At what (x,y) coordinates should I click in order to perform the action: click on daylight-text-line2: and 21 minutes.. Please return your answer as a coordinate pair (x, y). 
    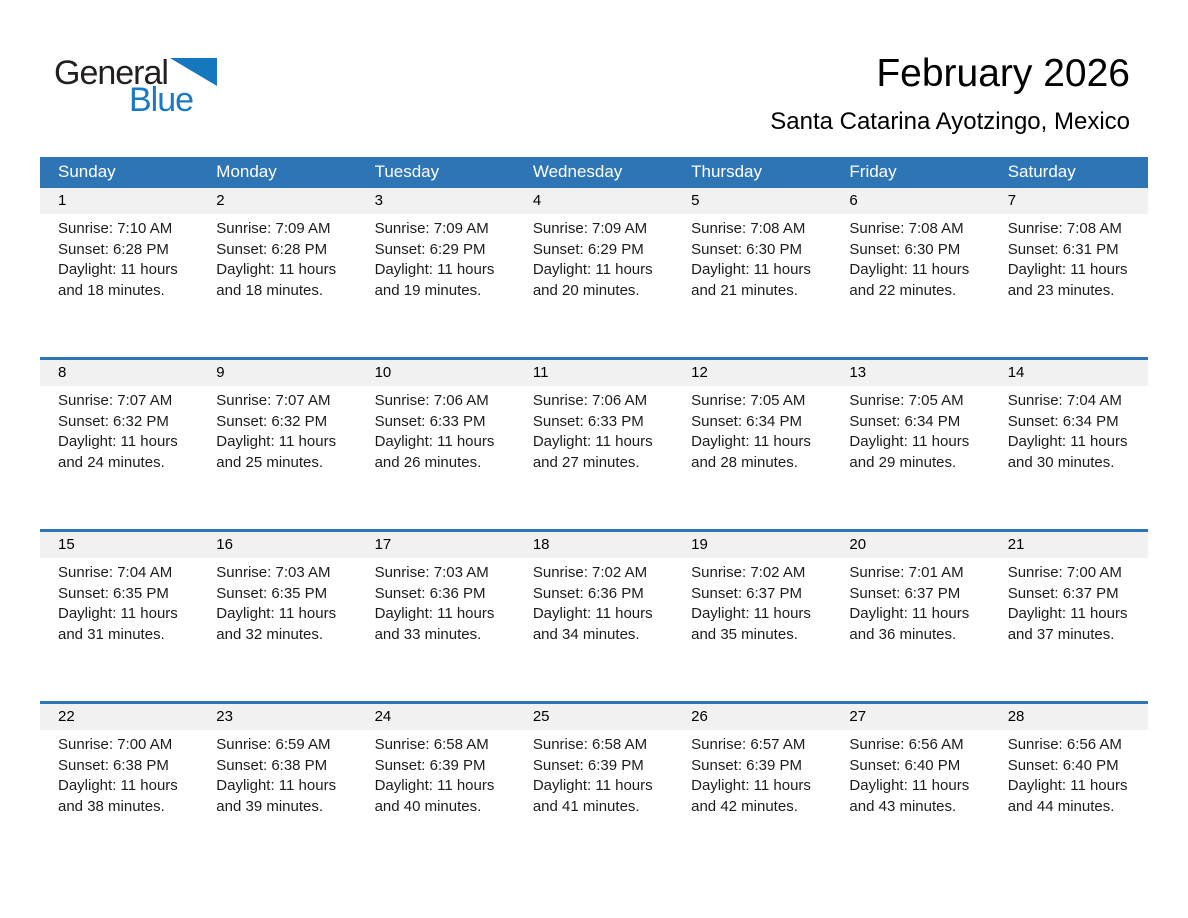
    Looking at the image, I should click on (744, 290).